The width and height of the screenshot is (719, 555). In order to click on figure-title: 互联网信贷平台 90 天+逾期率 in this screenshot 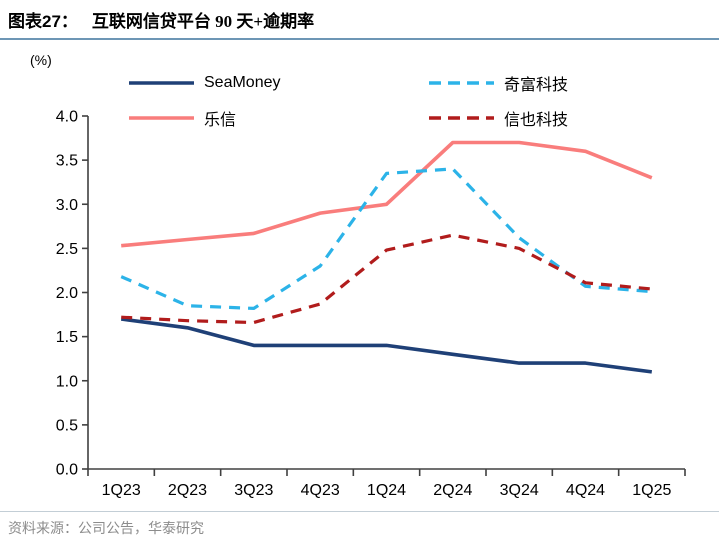, I will do `click(203, 21)`.